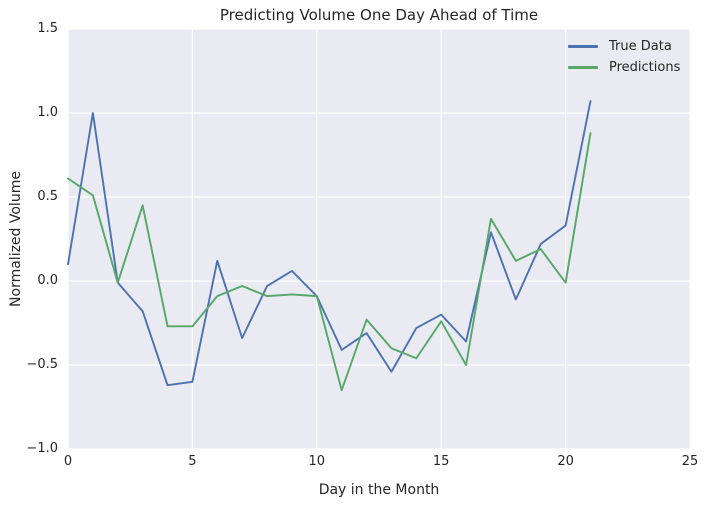 The height and width of the screenshot is (509, 705). I want to click on x-axis-label: Day in the Month, so click(379, 490).